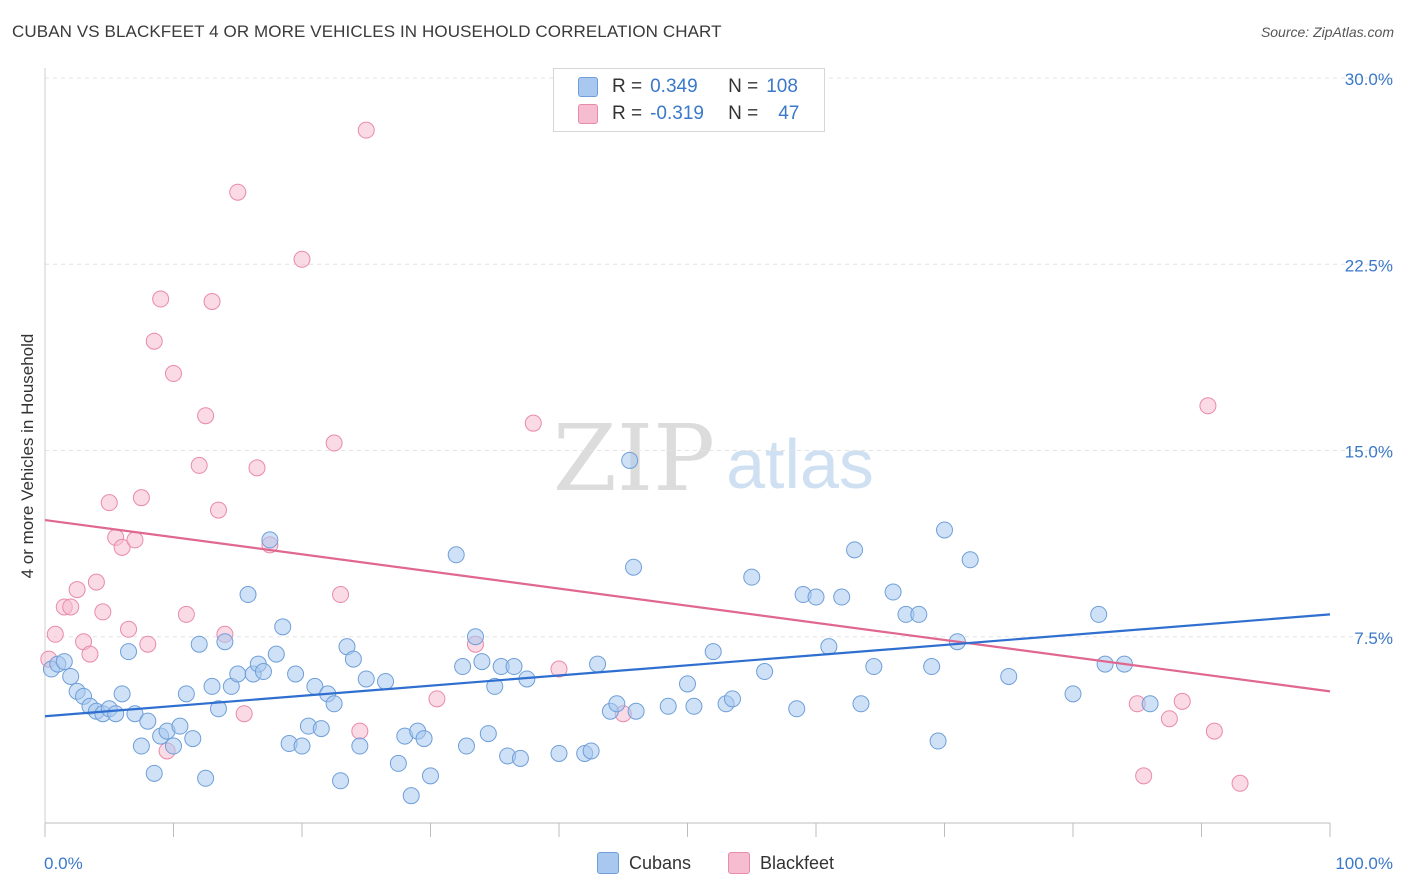 The width and height of the screenshot is (1406, 892). Describe the element at coordinates (789, 113) in the screenshot. I see `n-value: 47` at that location.